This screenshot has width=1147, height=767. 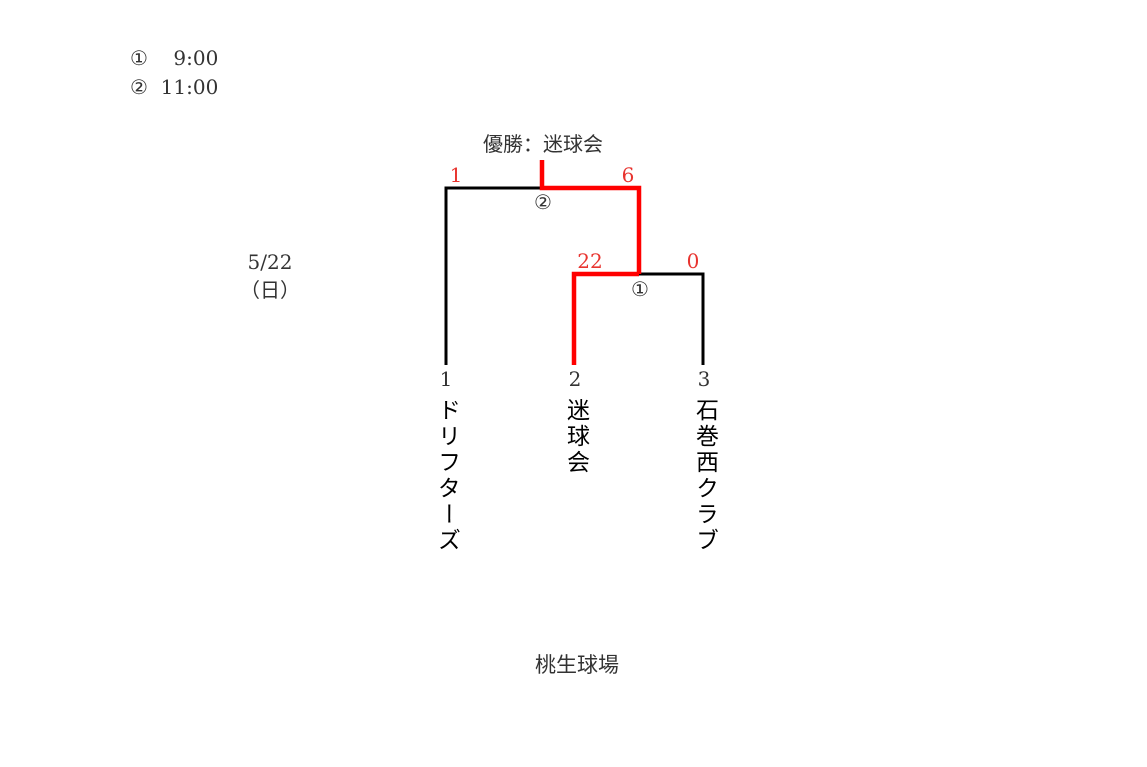 What do you see at coordinates (446, 379) in the screenshot?
I see `seed-1: 1` at bounding box center [446, 379].